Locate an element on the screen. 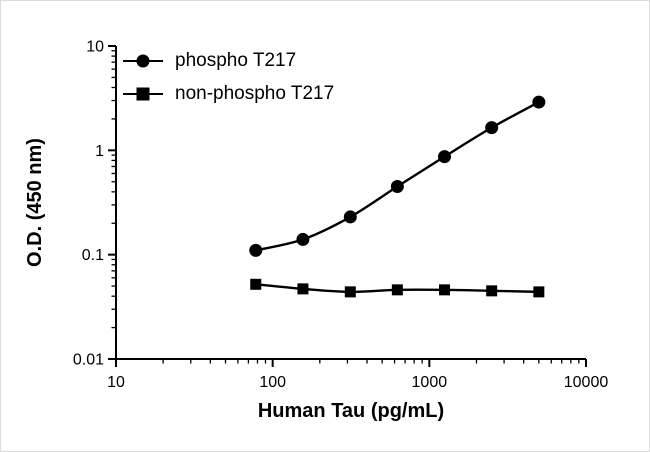 The height and width of the screenshot is (452, 650). legend-label: phospho T217 is located at coordinates (236, 60).